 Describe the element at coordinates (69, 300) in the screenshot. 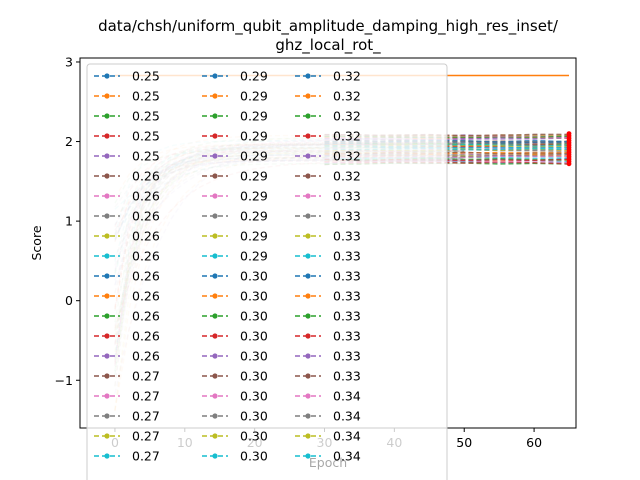

I see `y-tick-label: 0` at that location.